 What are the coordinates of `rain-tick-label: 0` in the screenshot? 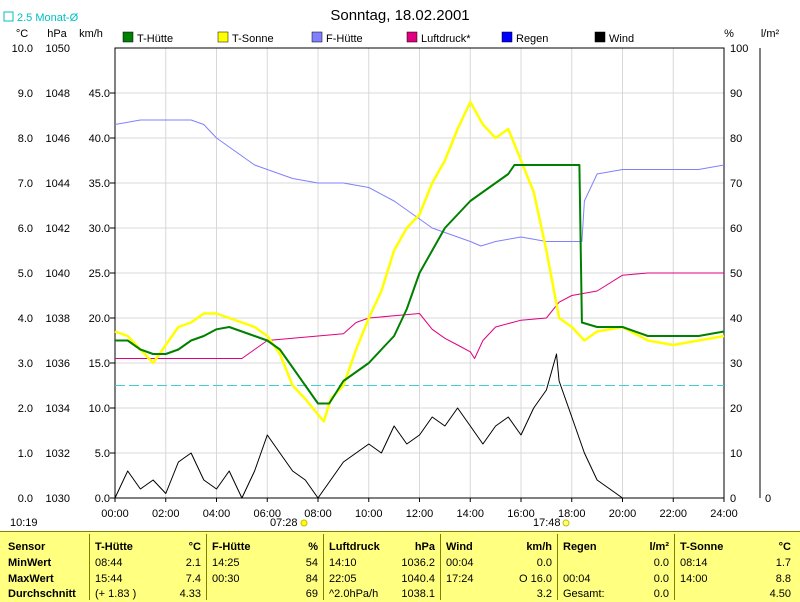 It's located at (768, 499).